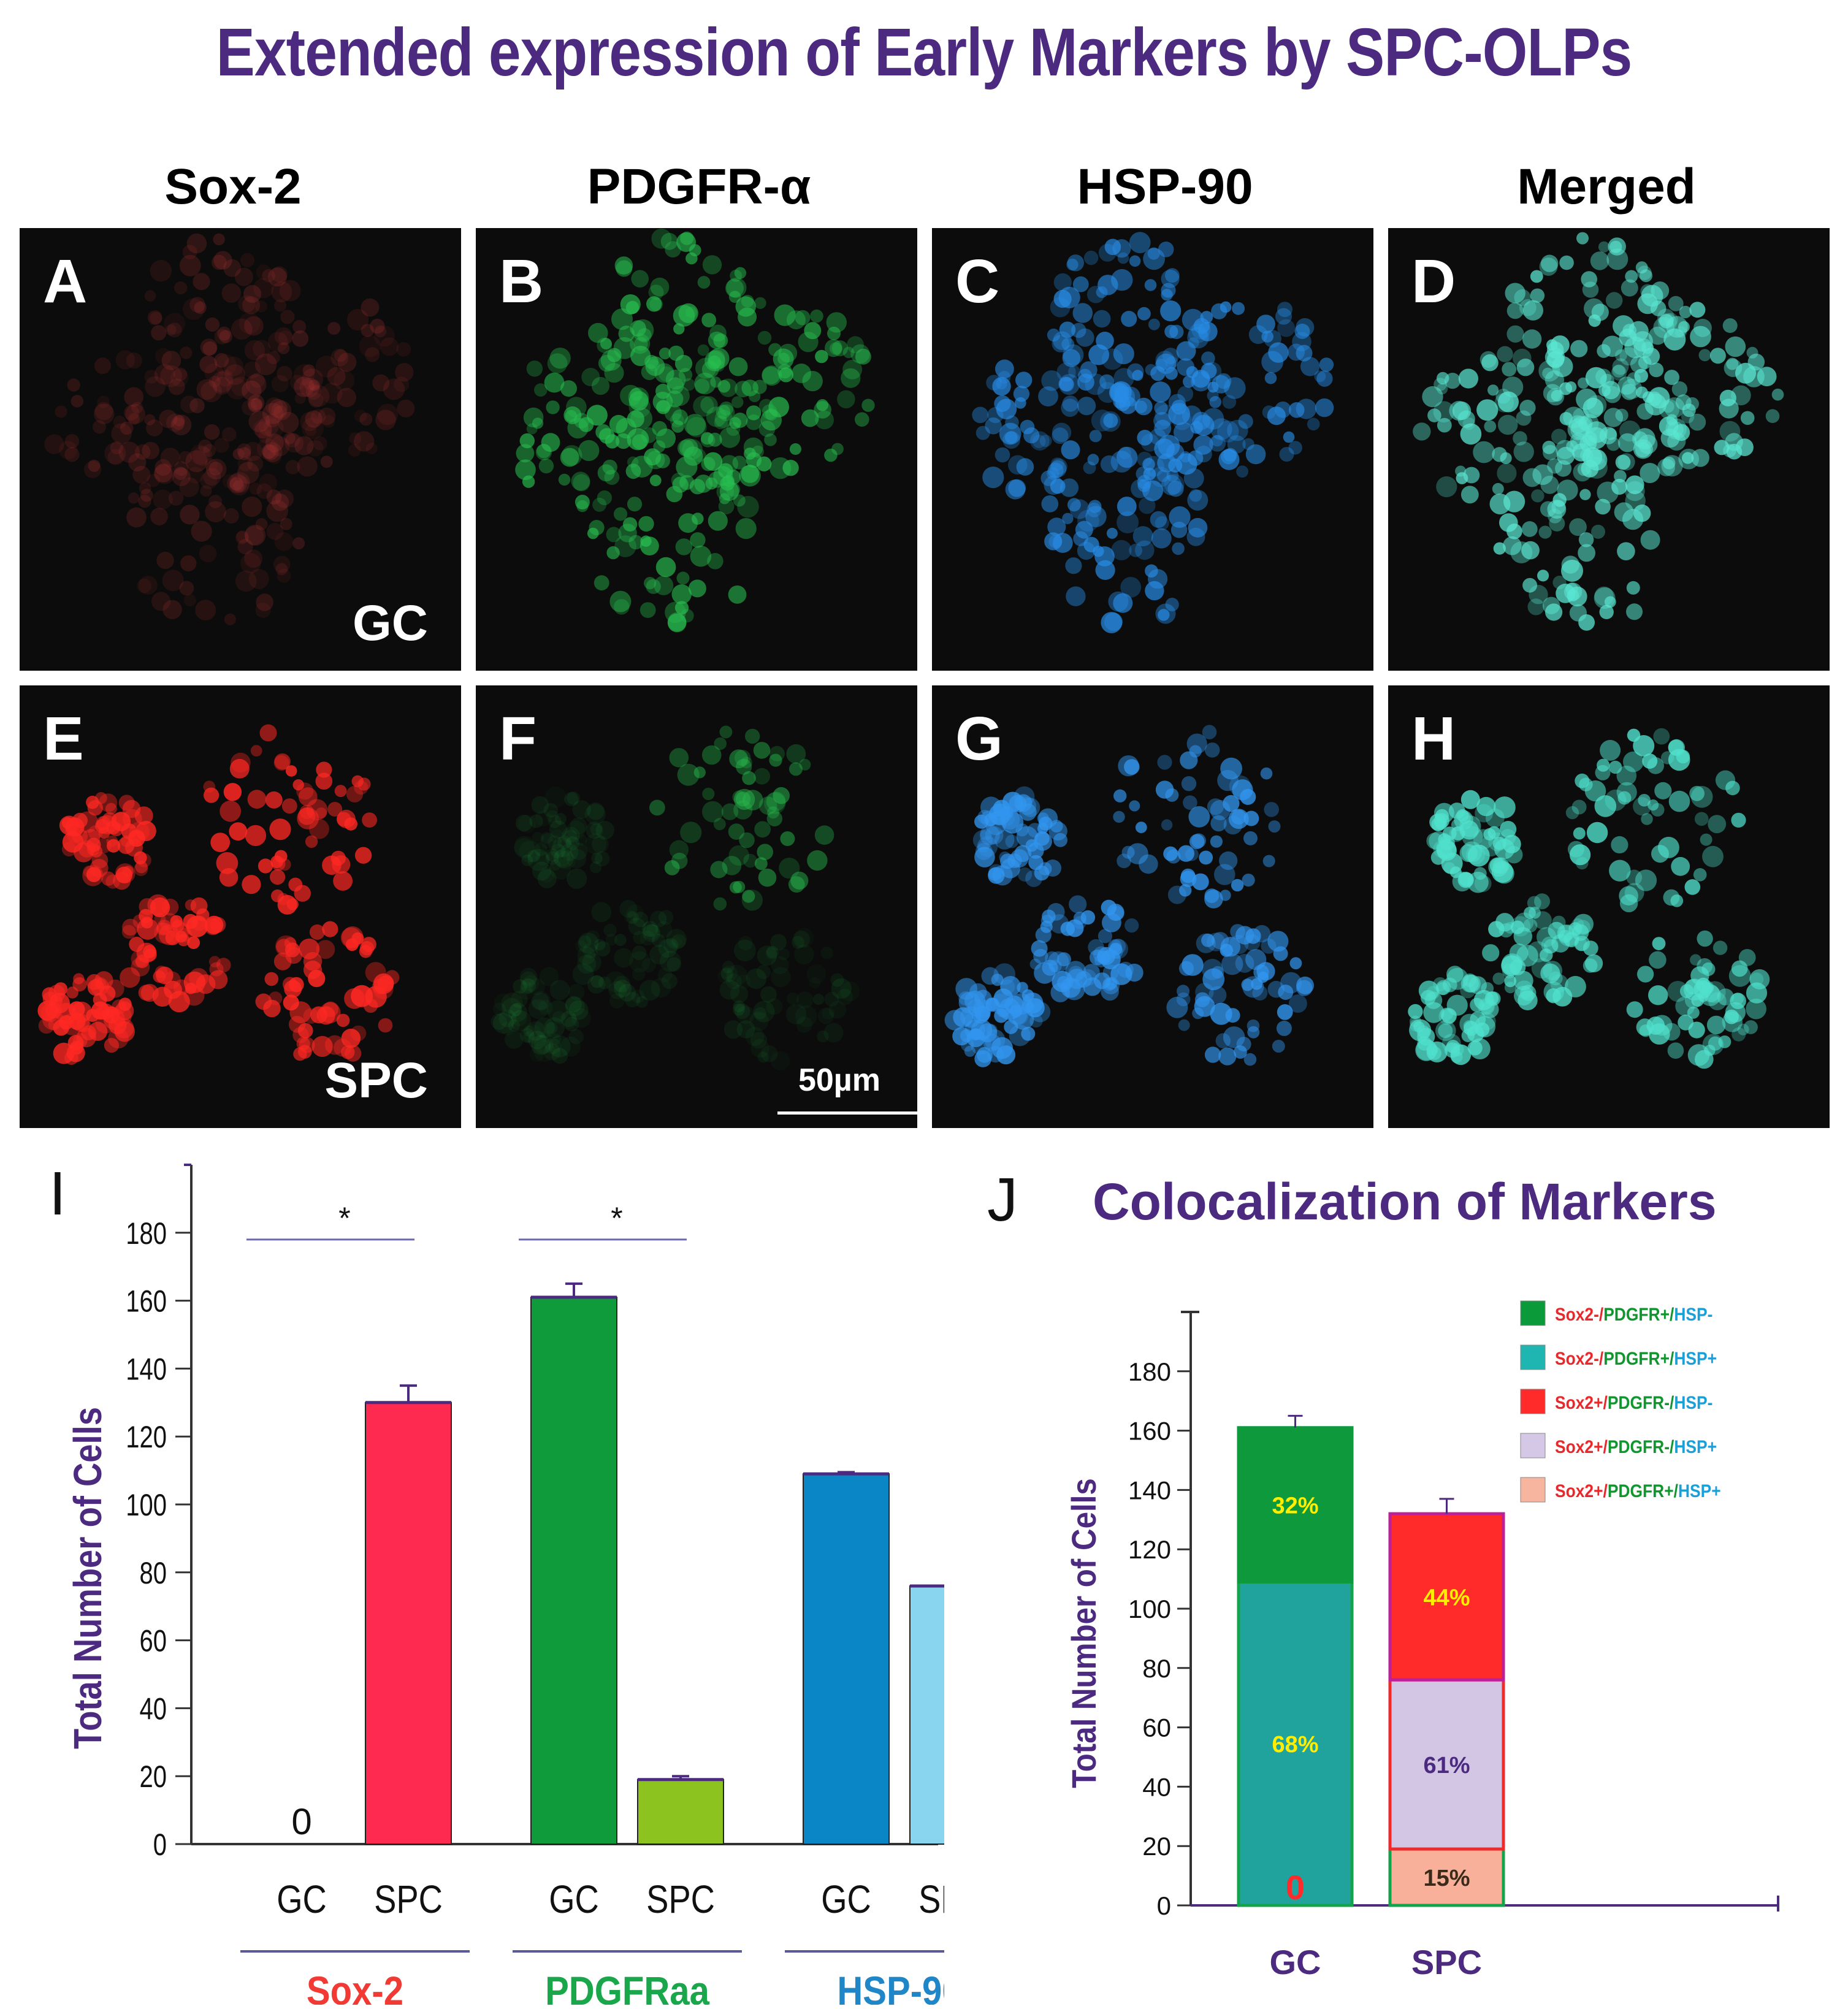 The image size is (1848, 2009). Describe the element at coordinates (1003, 1199) in the screenshot. I see `panel-label-j: J` at that location.